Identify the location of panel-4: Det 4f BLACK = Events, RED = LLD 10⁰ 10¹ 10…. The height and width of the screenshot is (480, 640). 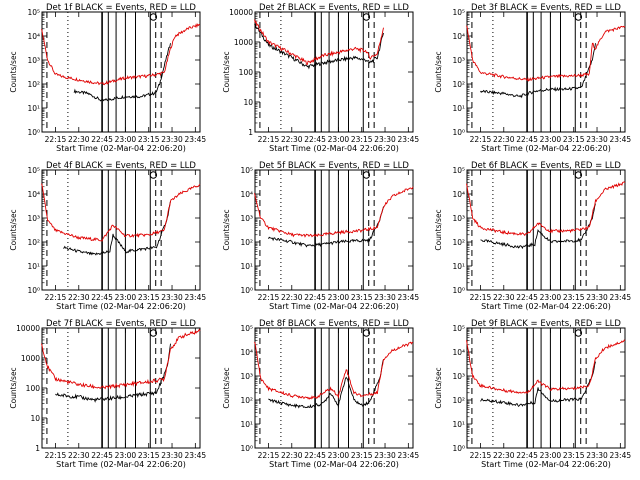
(107, 236).